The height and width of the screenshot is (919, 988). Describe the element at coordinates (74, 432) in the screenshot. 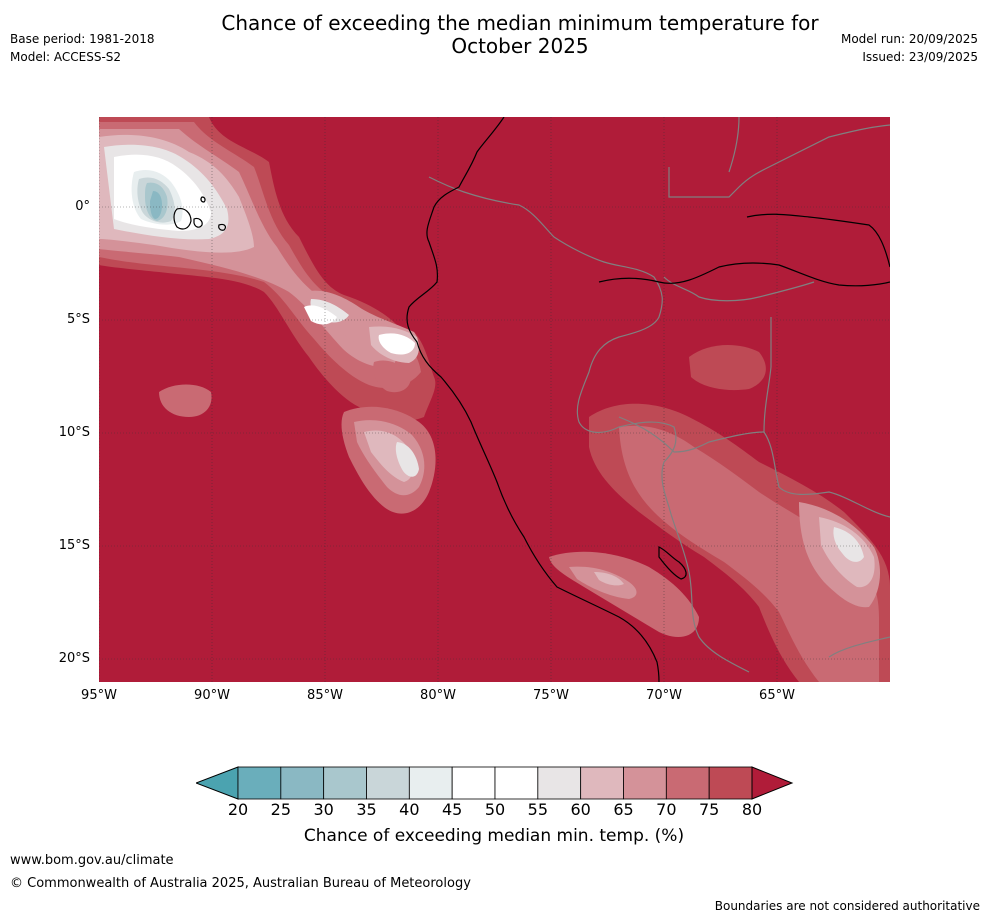

I see `lat-label-10s: 10°S` at that location.